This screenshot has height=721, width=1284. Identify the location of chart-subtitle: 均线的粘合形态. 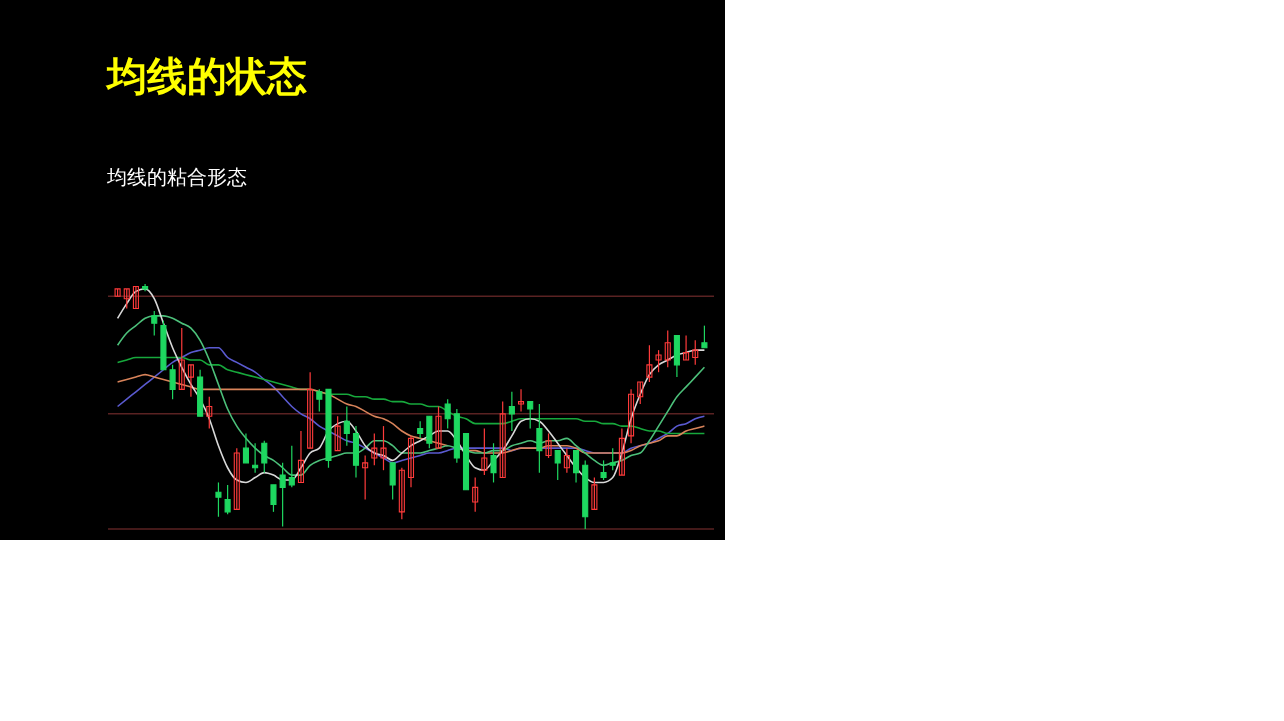
(177, 177).